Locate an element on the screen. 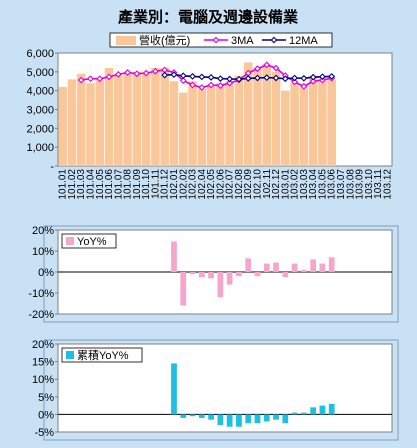 This screenshot has height=448, width=417. chart-title: 產業別：電腦及週邊設備業 is located at coordinates (208, 17).